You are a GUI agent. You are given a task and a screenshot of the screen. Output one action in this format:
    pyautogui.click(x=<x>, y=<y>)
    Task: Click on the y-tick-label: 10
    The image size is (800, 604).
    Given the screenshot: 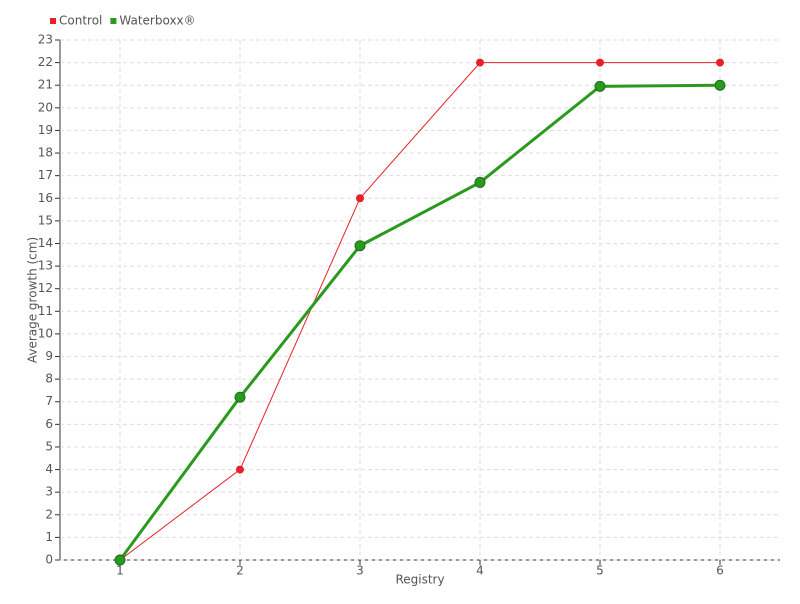 What is the action you would take?
    pyautogui.click(x=45, y=333)
    